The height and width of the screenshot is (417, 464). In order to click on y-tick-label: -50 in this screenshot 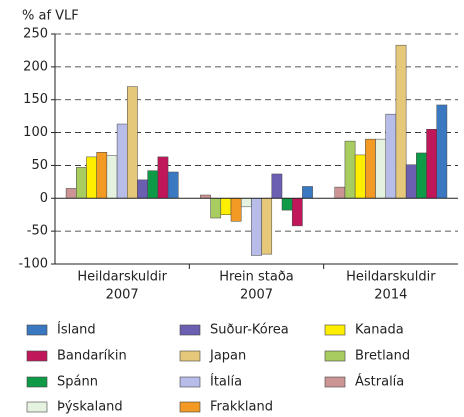, I will do `click(37, 231)`.